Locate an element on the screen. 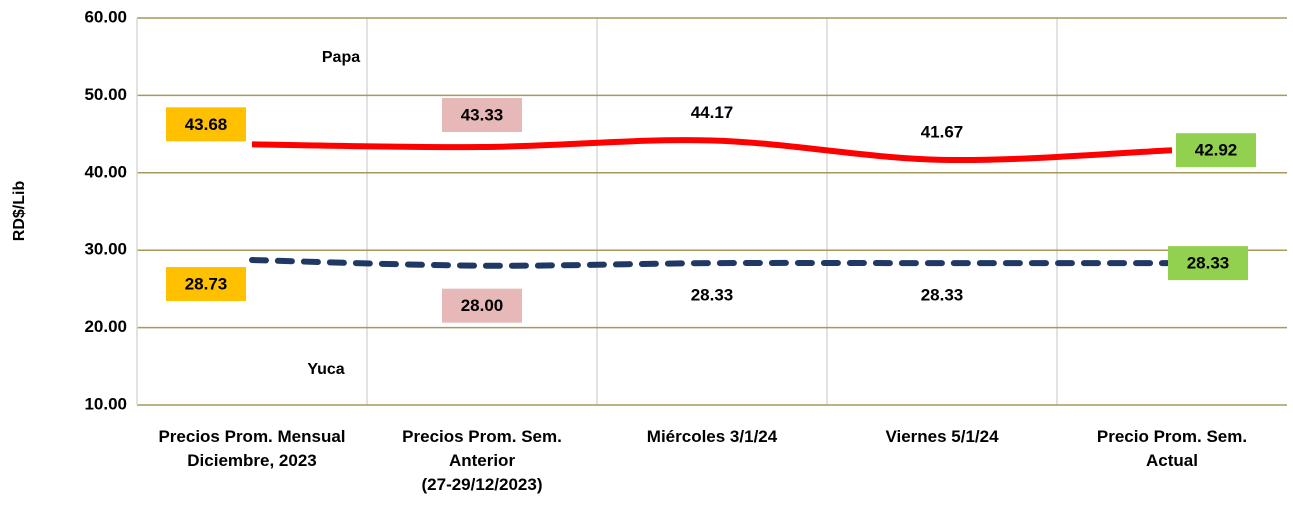 This screenshot has width=1293, height=513. data-label: 42.92 is located at coordinates (1216, 150).